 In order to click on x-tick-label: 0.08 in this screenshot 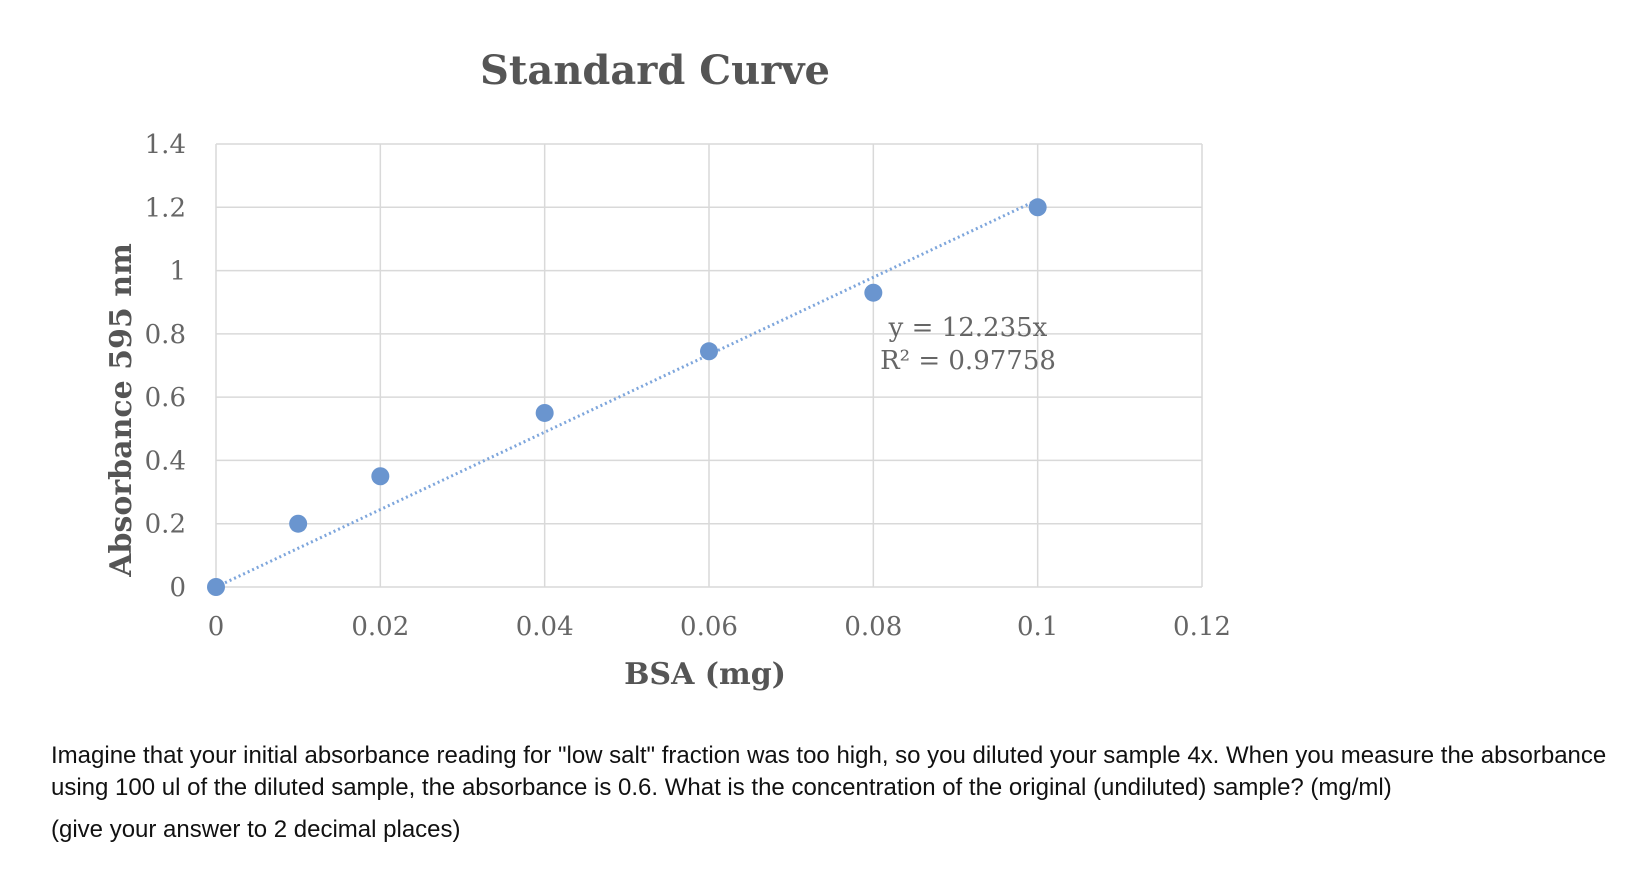, I will do `click(873, 627)`.